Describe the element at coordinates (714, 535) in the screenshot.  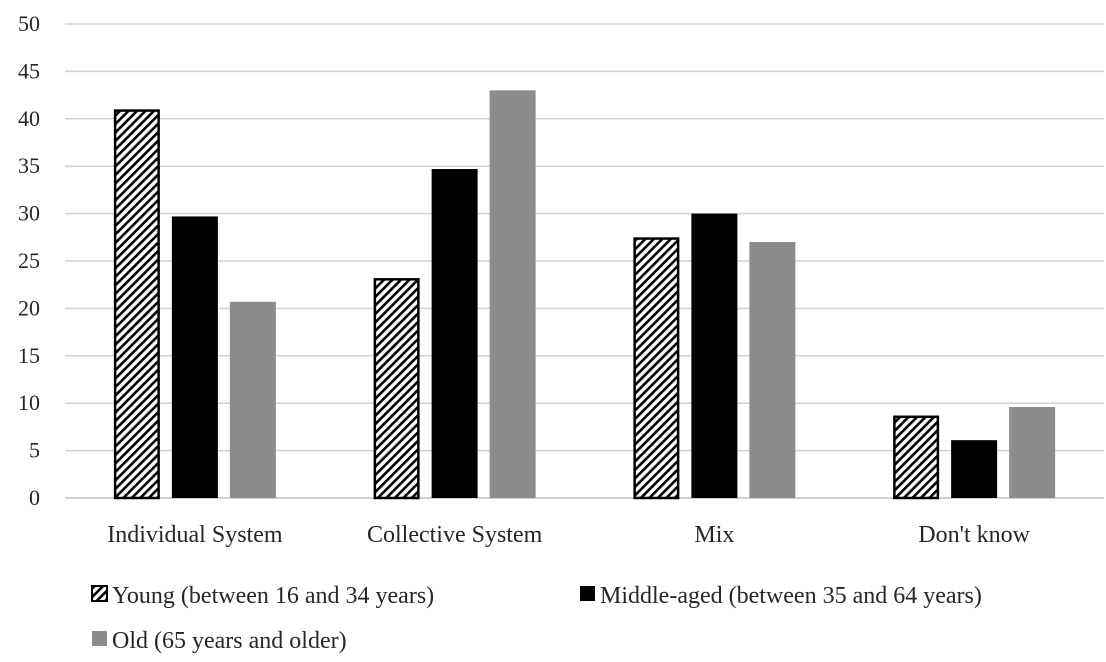
I see `x-category-label: Mix` at that location.